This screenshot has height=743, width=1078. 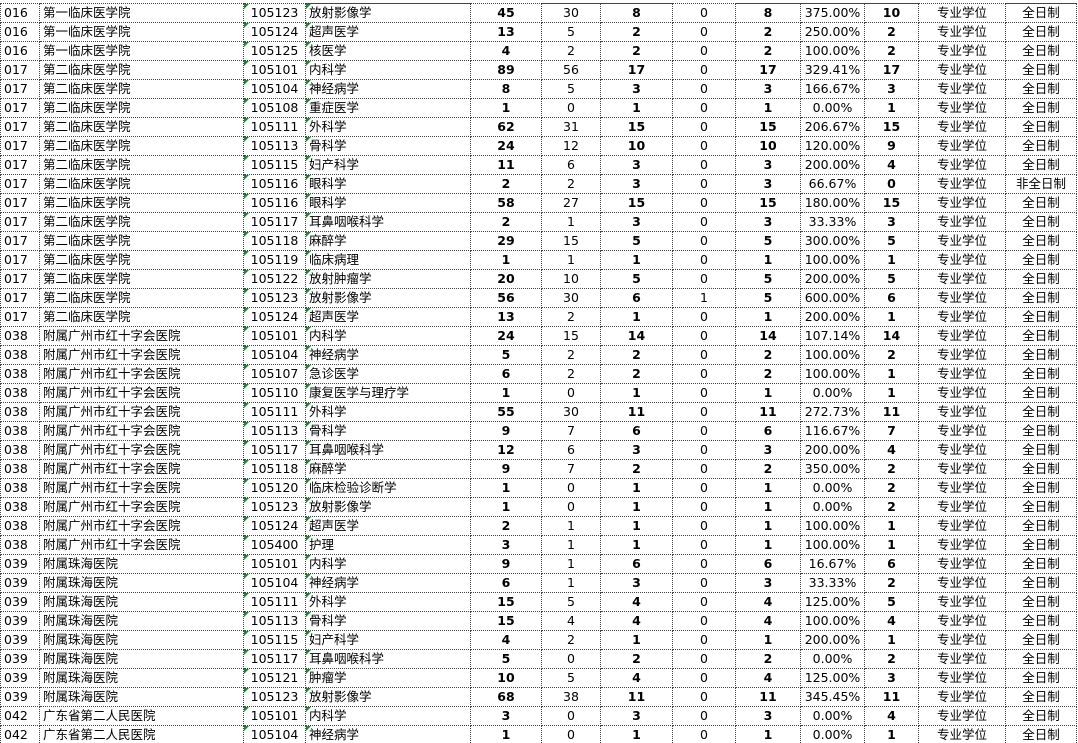 What do you see at coordinates (571, 697) in the screenshot?
I see `table-cell: 38` at bounding box center [571, 697].